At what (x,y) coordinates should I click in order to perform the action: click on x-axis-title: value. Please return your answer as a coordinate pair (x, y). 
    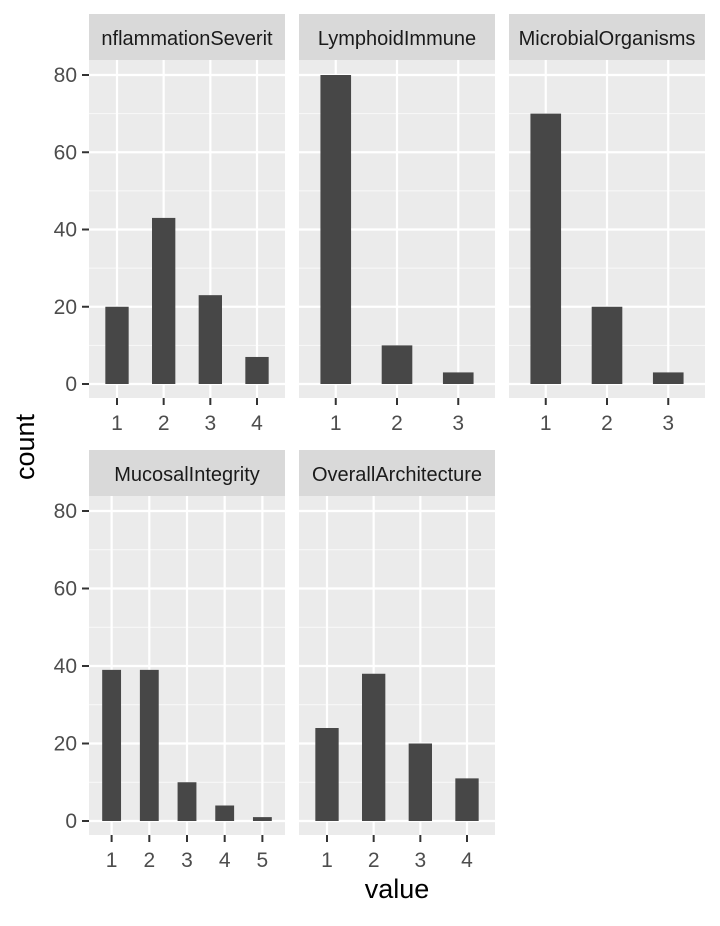
    Looking at the image, I should click on (397, 889).